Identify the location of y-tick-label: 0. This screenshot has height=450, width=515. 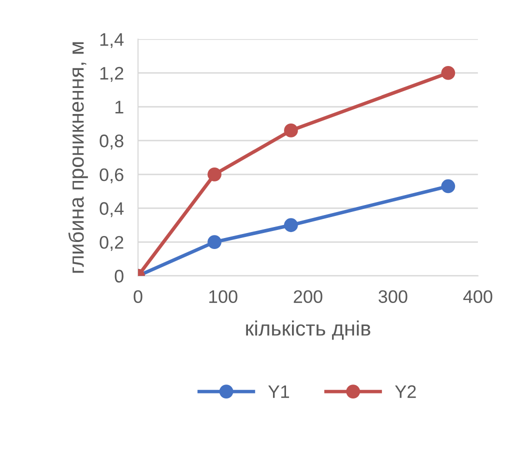
(119, 276).